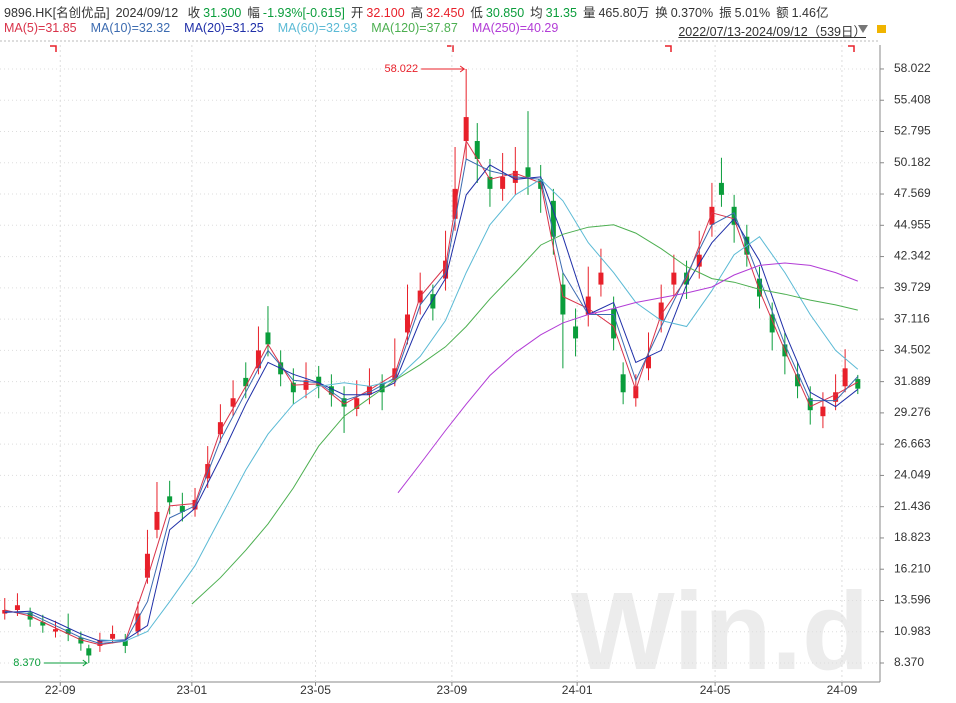 This screenshot has height=703, width=956. I want to click on quote-value: 31.300, so click(222, 13).